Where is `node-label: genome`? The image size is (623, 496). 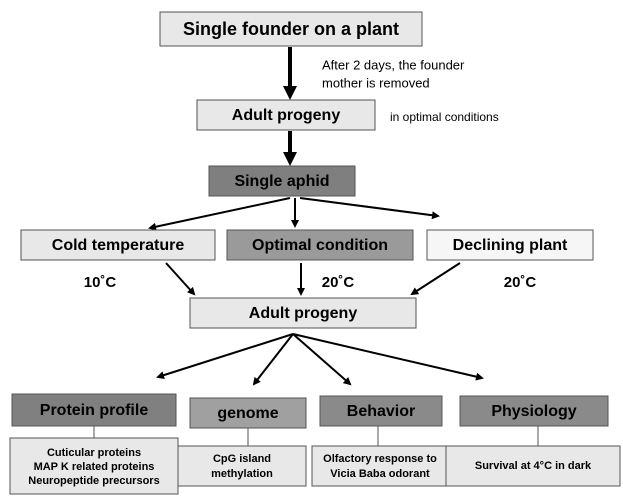 node-label: genome is located at coordinates (247, 413).